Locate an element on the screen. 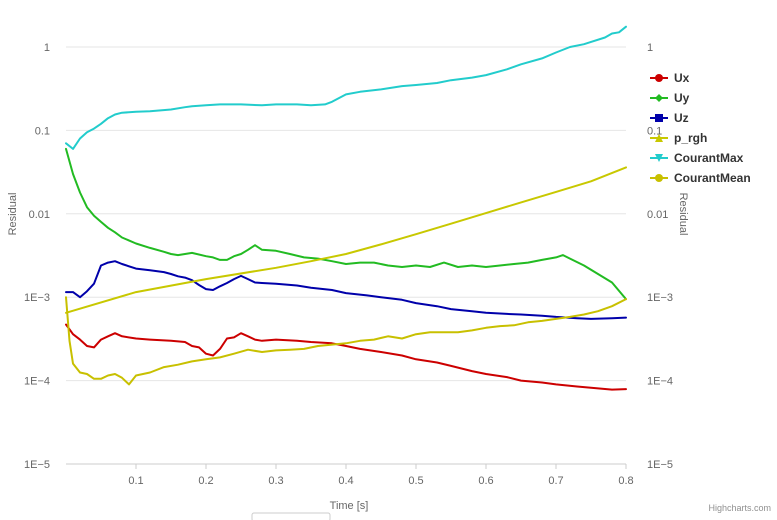 The height and width of the screenshot is (520, 777). legend-symbol-triangle is located at coordinates (659, 138).